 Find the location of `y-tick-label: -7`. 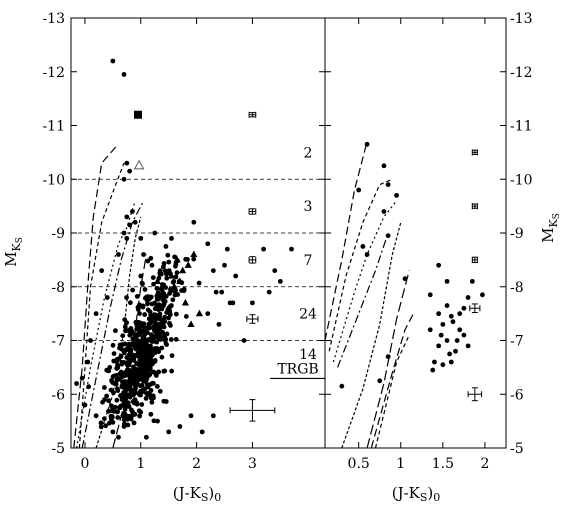

y-tick-label: -7 is located at coordinates (517, 342).